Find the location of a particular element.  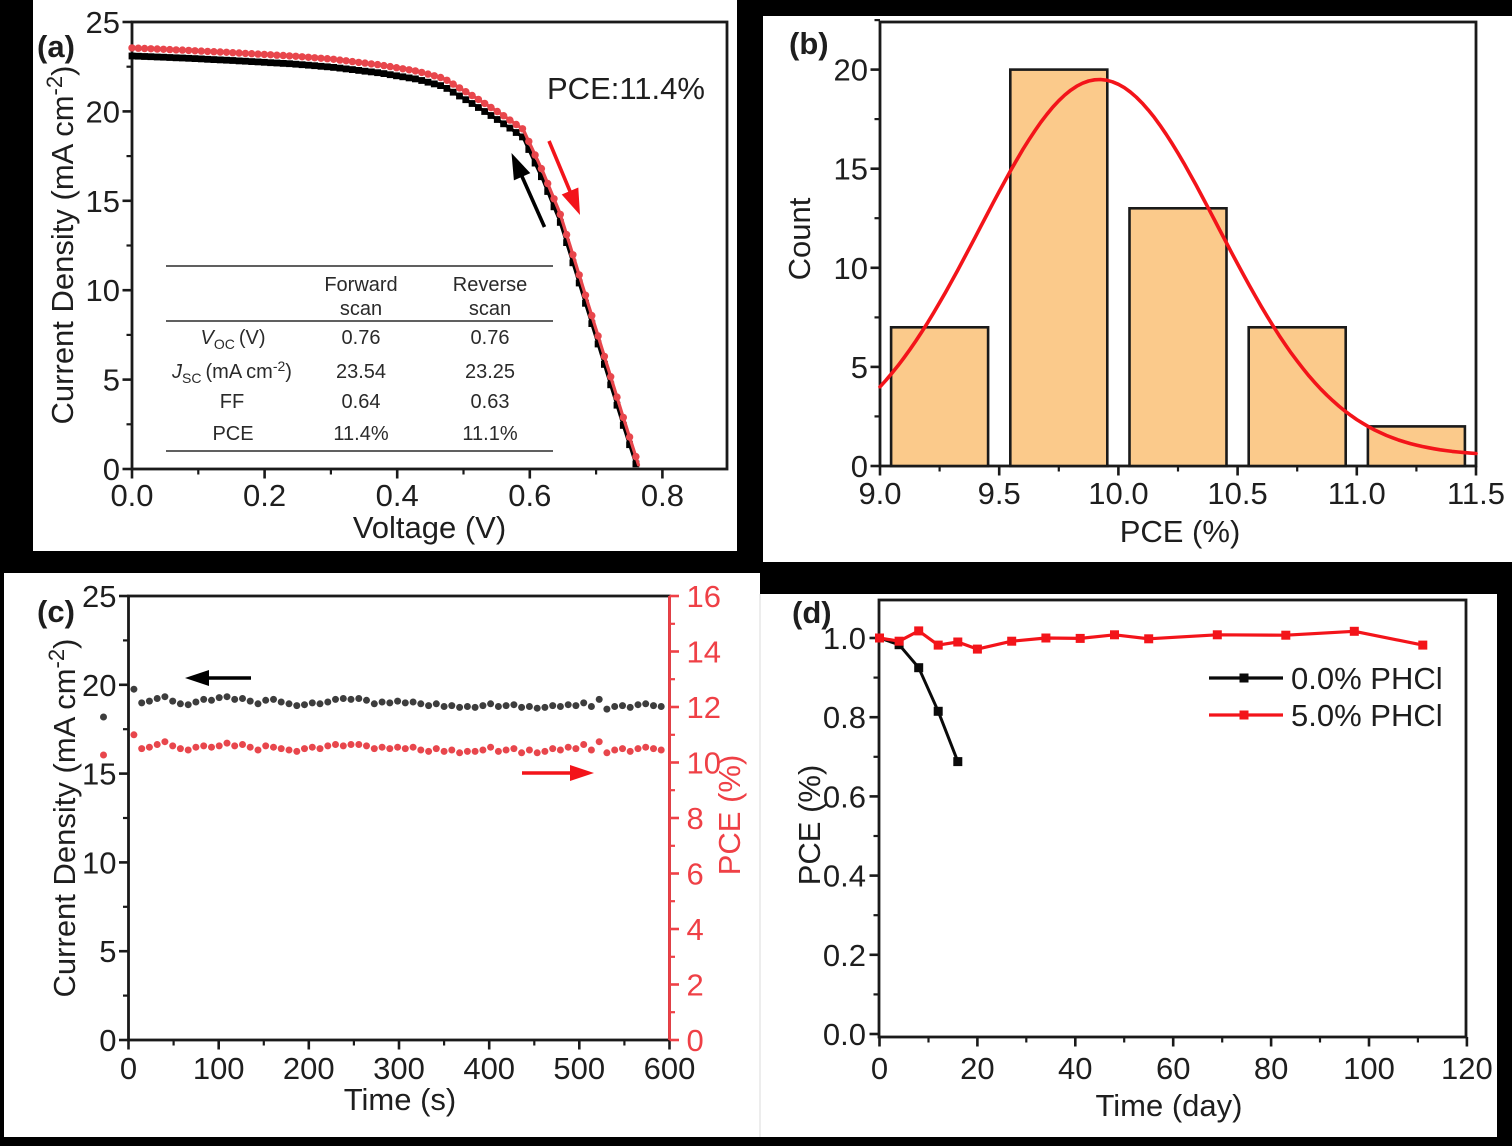

svg-text: 1.0 is located at coordinates (844, 638).